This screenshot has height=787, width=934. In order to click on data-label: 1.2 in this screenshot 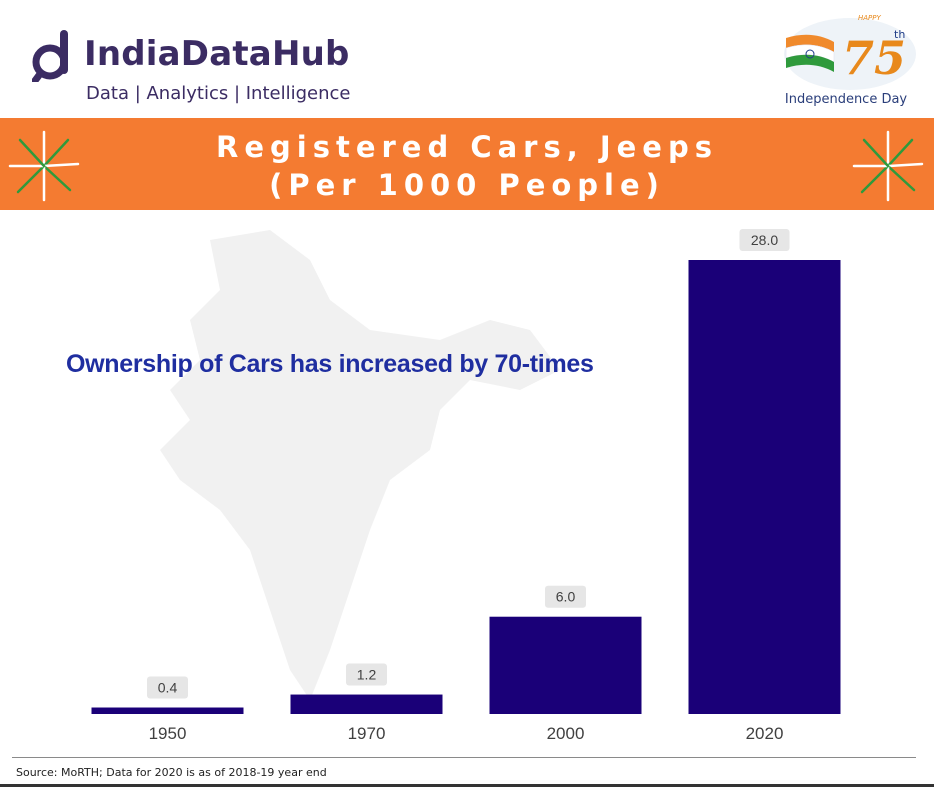, I will do `click(367, 675)`.